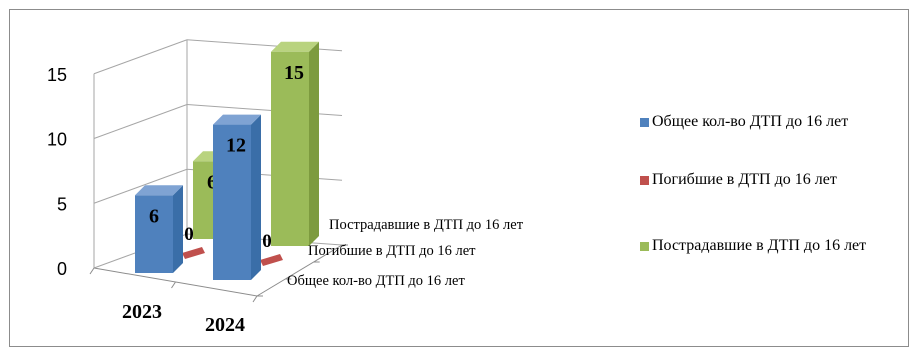 Image resolution: width=919 pixels, height=356 pixels. I want to click on floor-right-edge, so click(299, 270).